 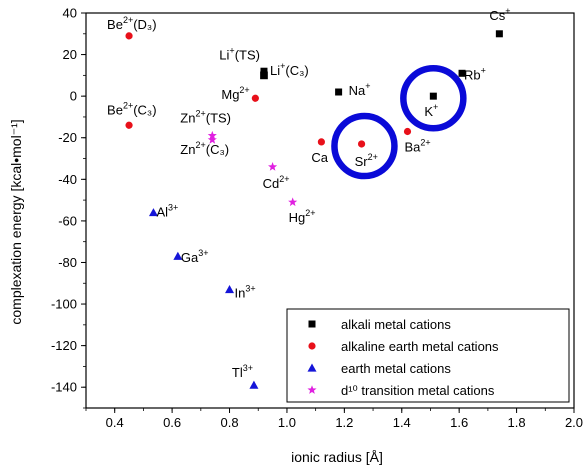 What do you see at coordinates (242, 371) in the screenshot?
I see `point-label: Tl3+` at bounding box center [242, 371].